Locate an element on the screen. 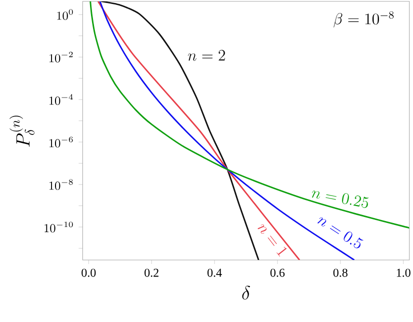  x-tick-label: 0.4 is located at coordinates (214, 272).